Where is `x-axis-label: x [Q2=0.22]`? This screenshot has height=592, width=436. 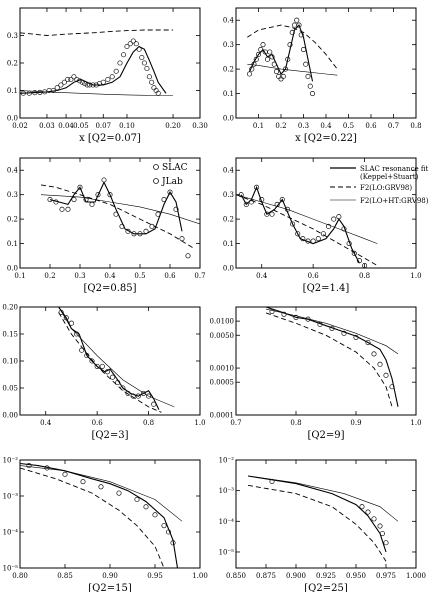
x-axis-label: x [Q2=0.22] is located at coordinates (326, 138).